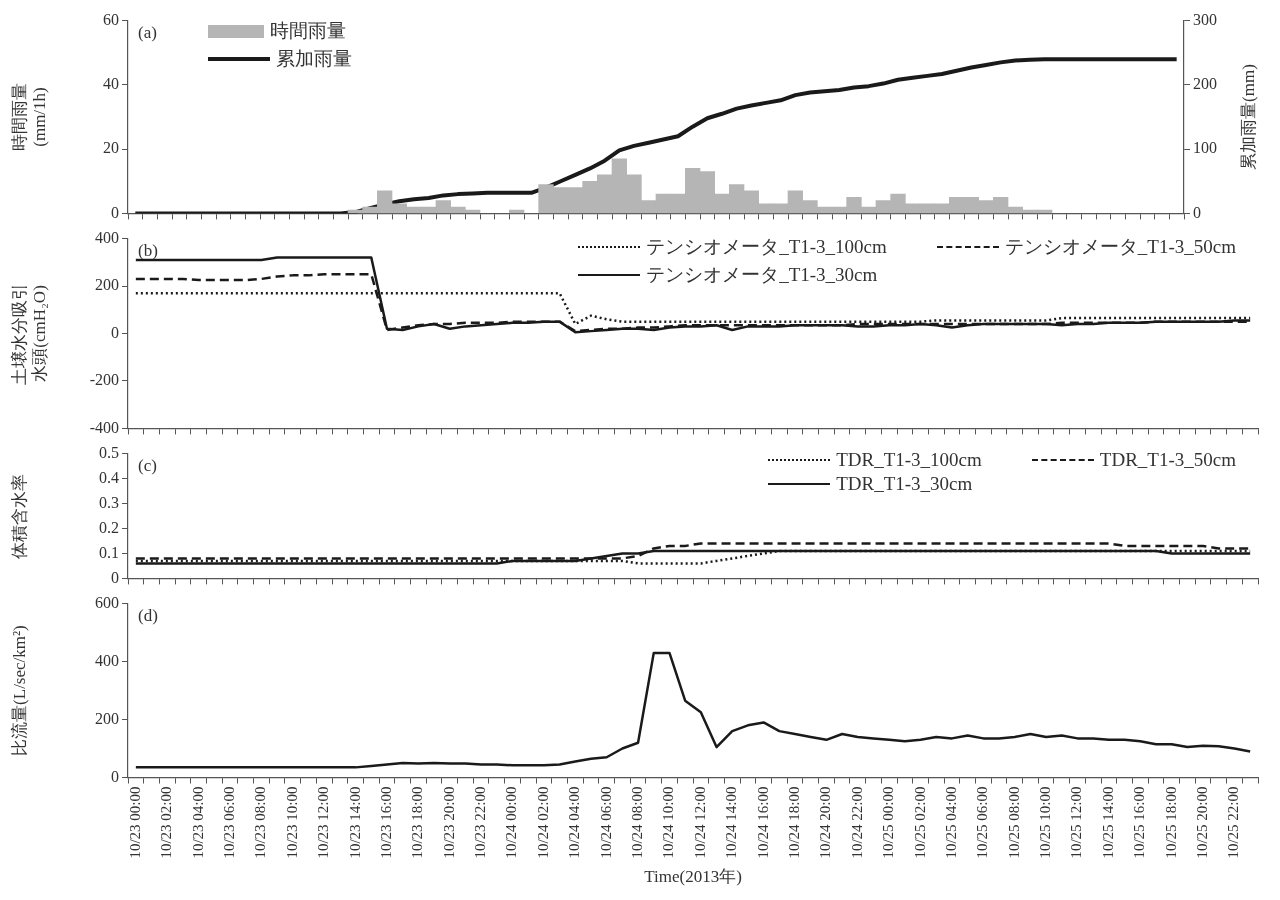  I want to click on annotation: (b), so click(148, 250).